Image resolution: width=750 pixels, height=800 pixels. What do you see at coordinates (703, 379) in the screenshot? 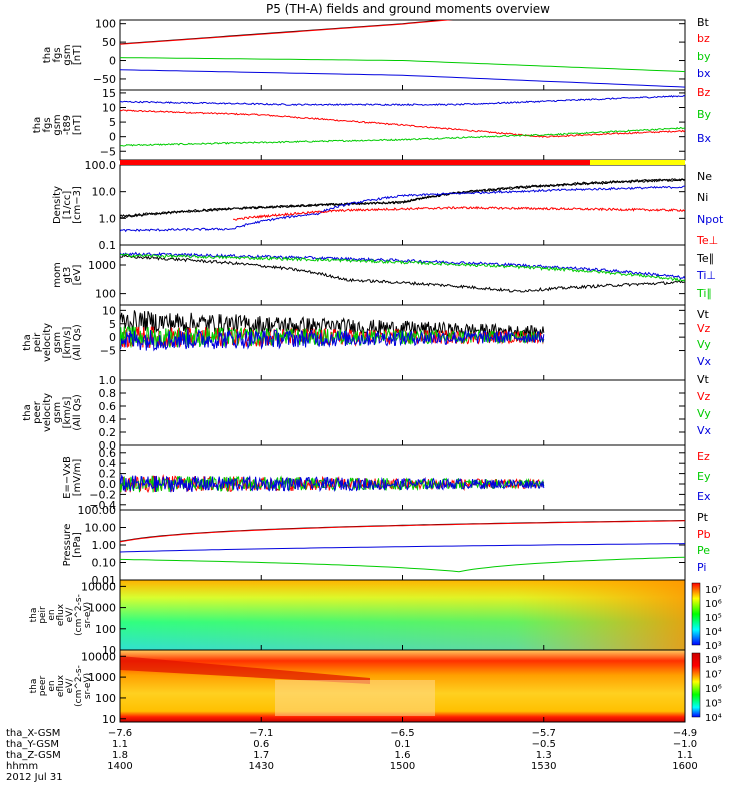
I see `legend-Vt: Vt` at bounding box center [703, 379].